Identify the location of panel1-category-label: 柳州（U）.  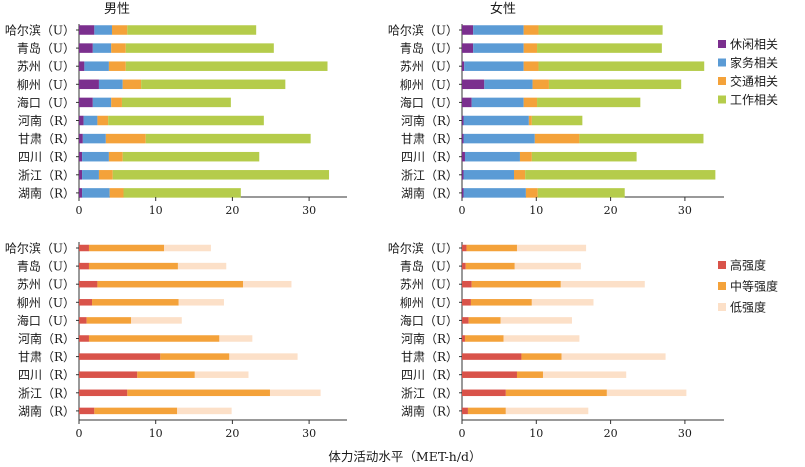
(46, 85).